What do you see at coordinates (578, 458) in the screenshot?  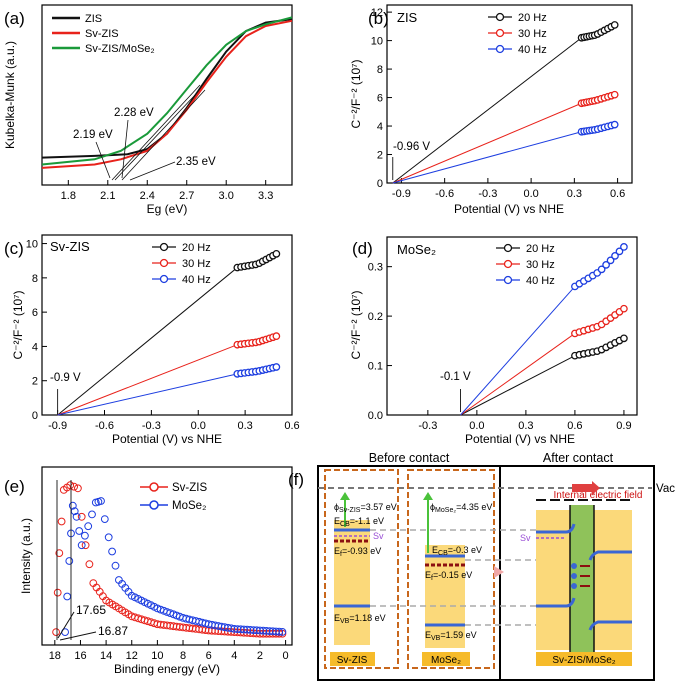 I see `after-contact-title: After contact` at bounding box center [578, 458].